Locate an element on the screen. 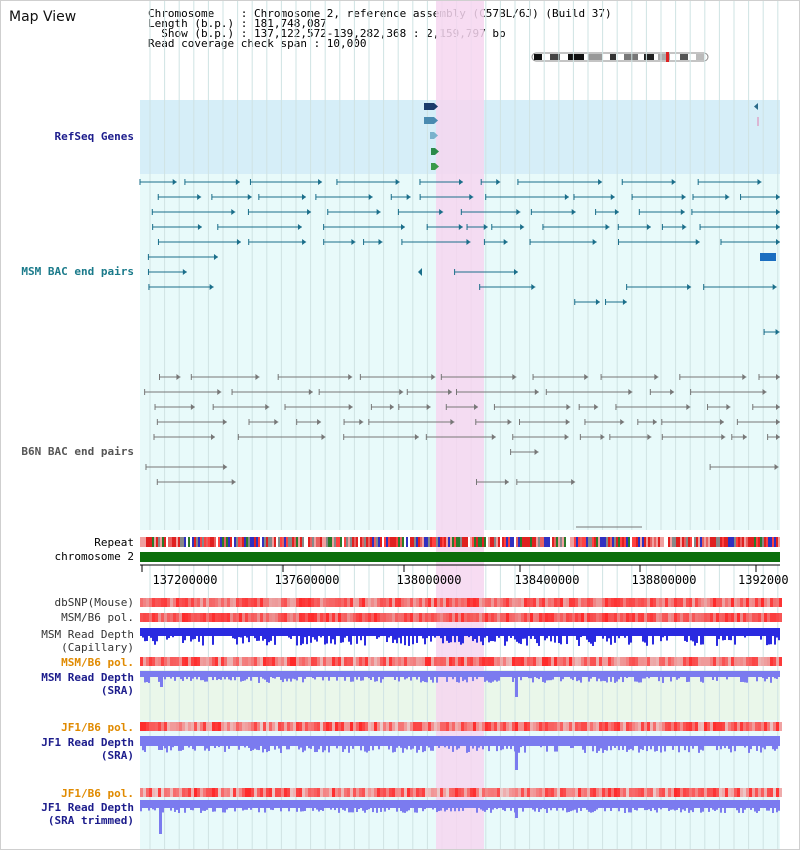  refseq-gene is located at coordinates (432, 135).